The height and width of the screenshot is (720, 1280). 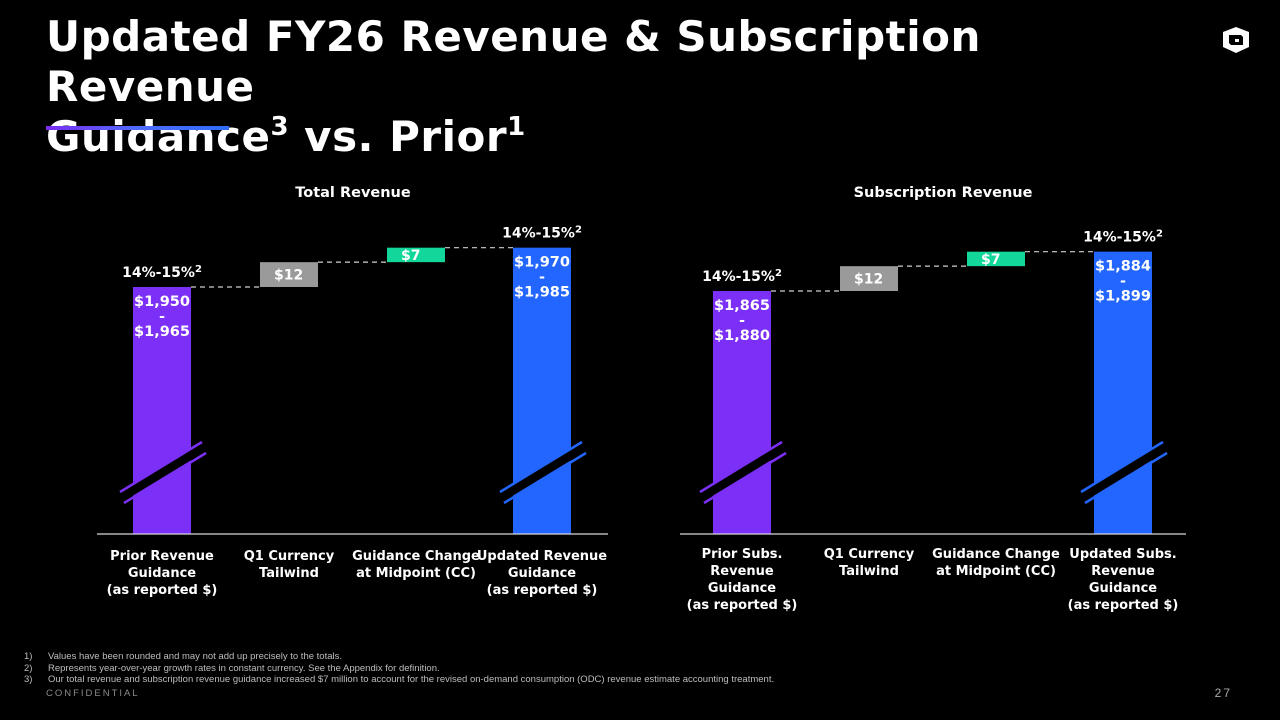 What do you see at coordinates (398, 136) in the screenshot?
I see `title-line-2b: vs. Prior` at bounding box center [398, 136].